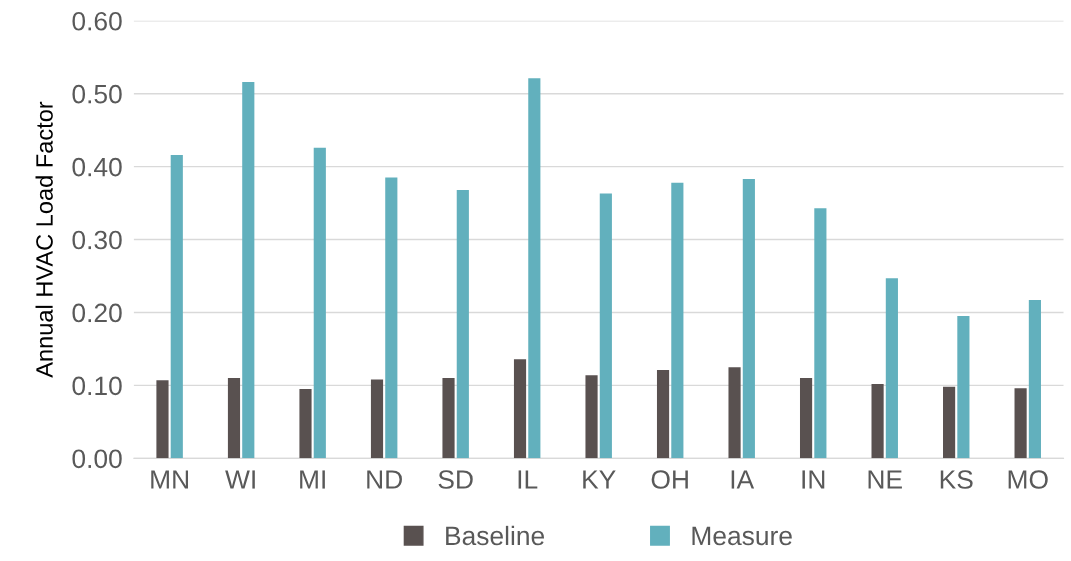 This screenshot has width=1071, height=561. Describe the element at coordinates (743, 479) in the screenshot. I see `x-tick-label: IA` at that location.